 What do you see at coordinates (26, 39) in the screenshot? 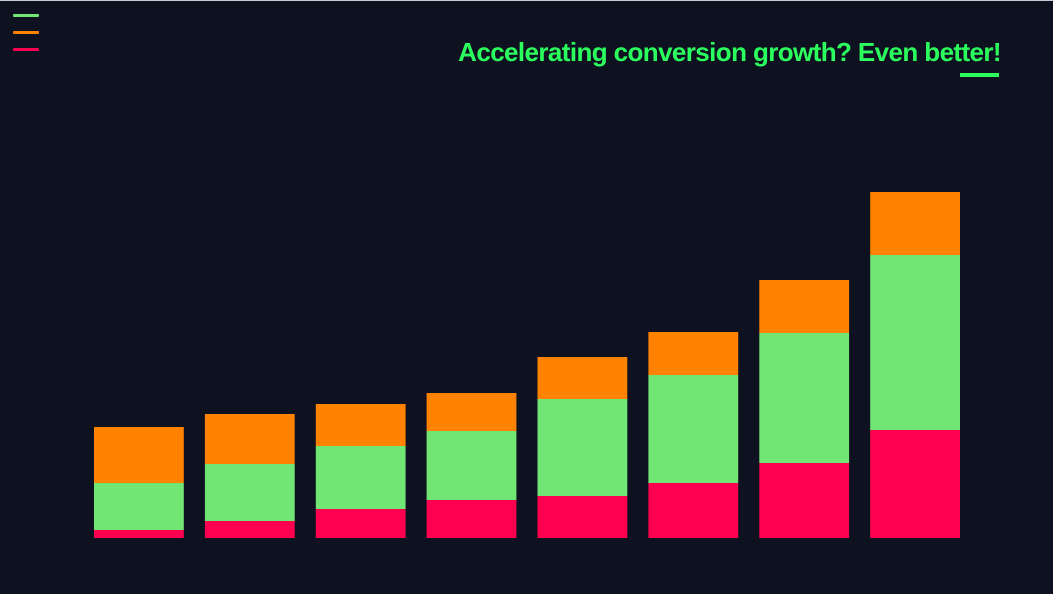
I see `legend` at bounding box center [26, 39].